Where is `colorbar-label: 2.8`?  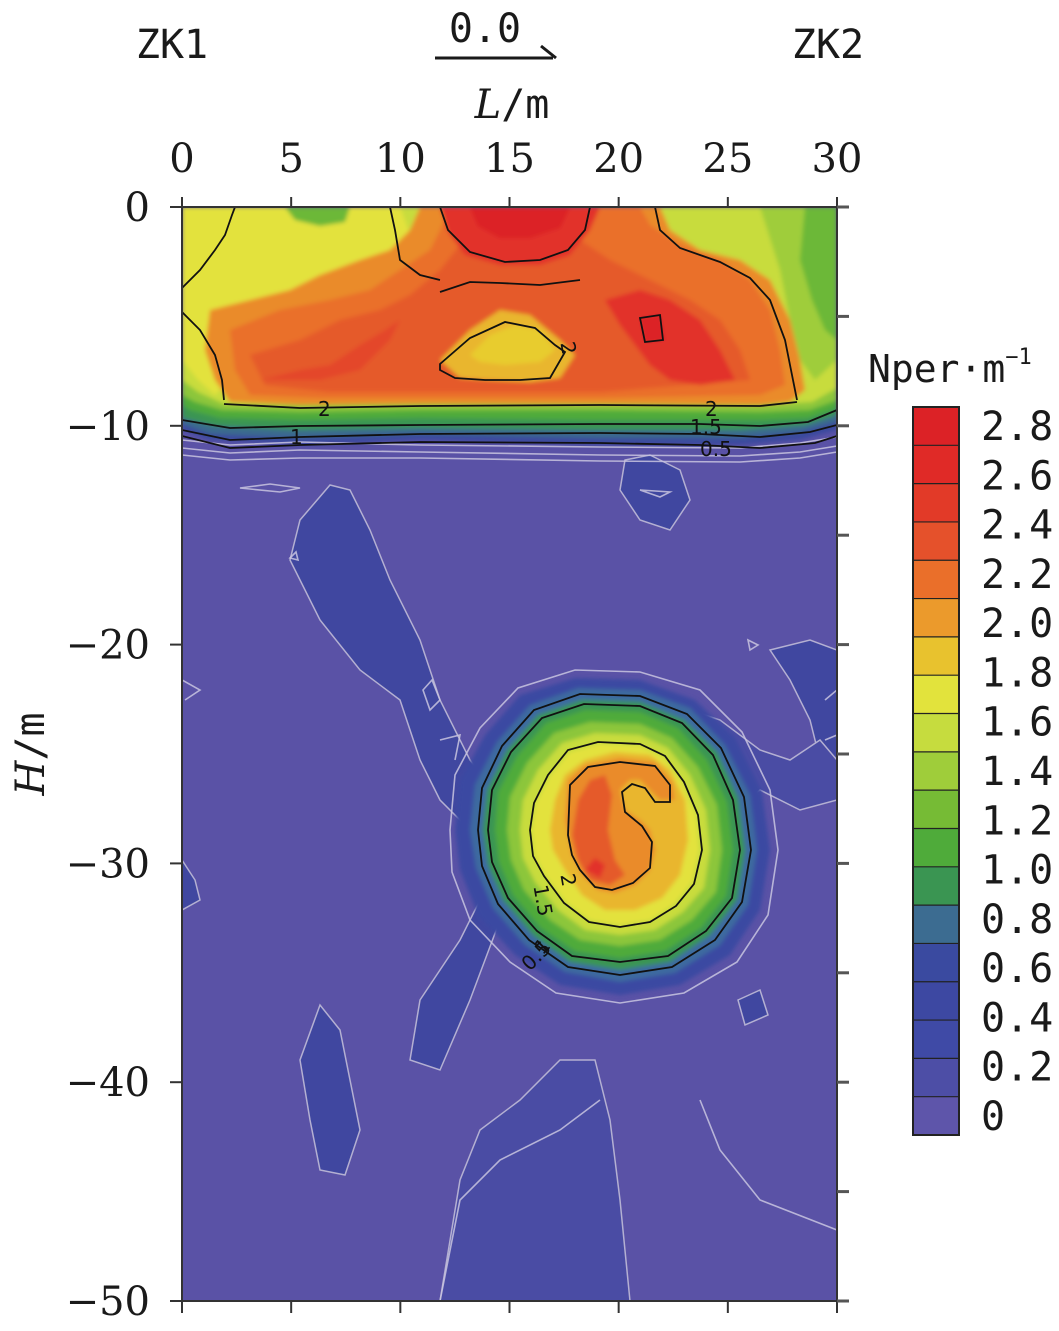
colorbar-label: 2.8 is located at coordinates (1017, 427).